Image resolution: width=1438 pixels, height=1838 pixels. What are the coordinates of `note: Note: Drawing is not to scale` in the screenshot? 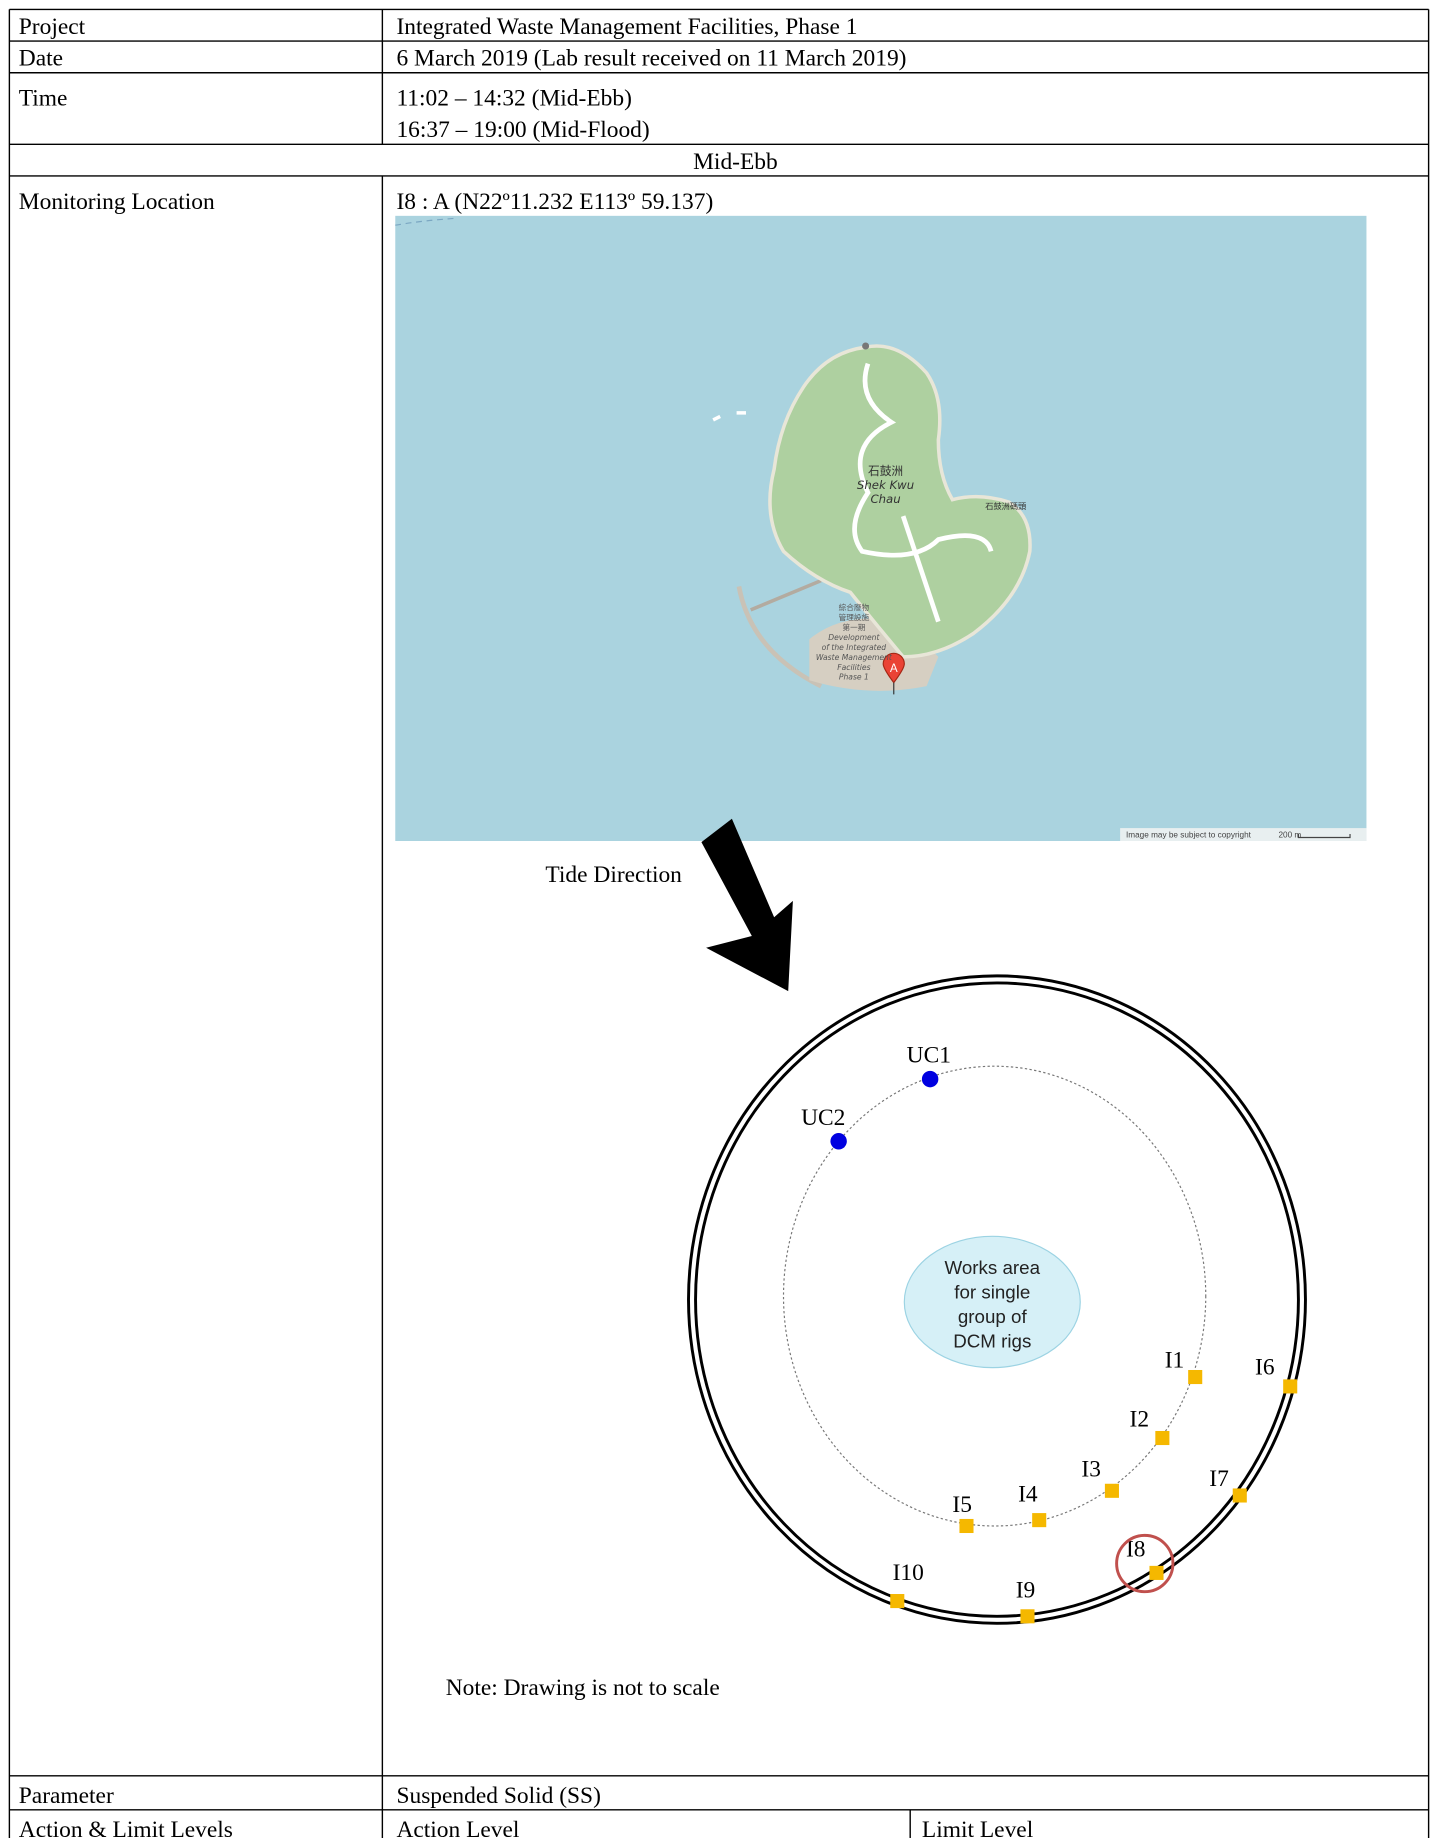 It's located at (583, 1688).